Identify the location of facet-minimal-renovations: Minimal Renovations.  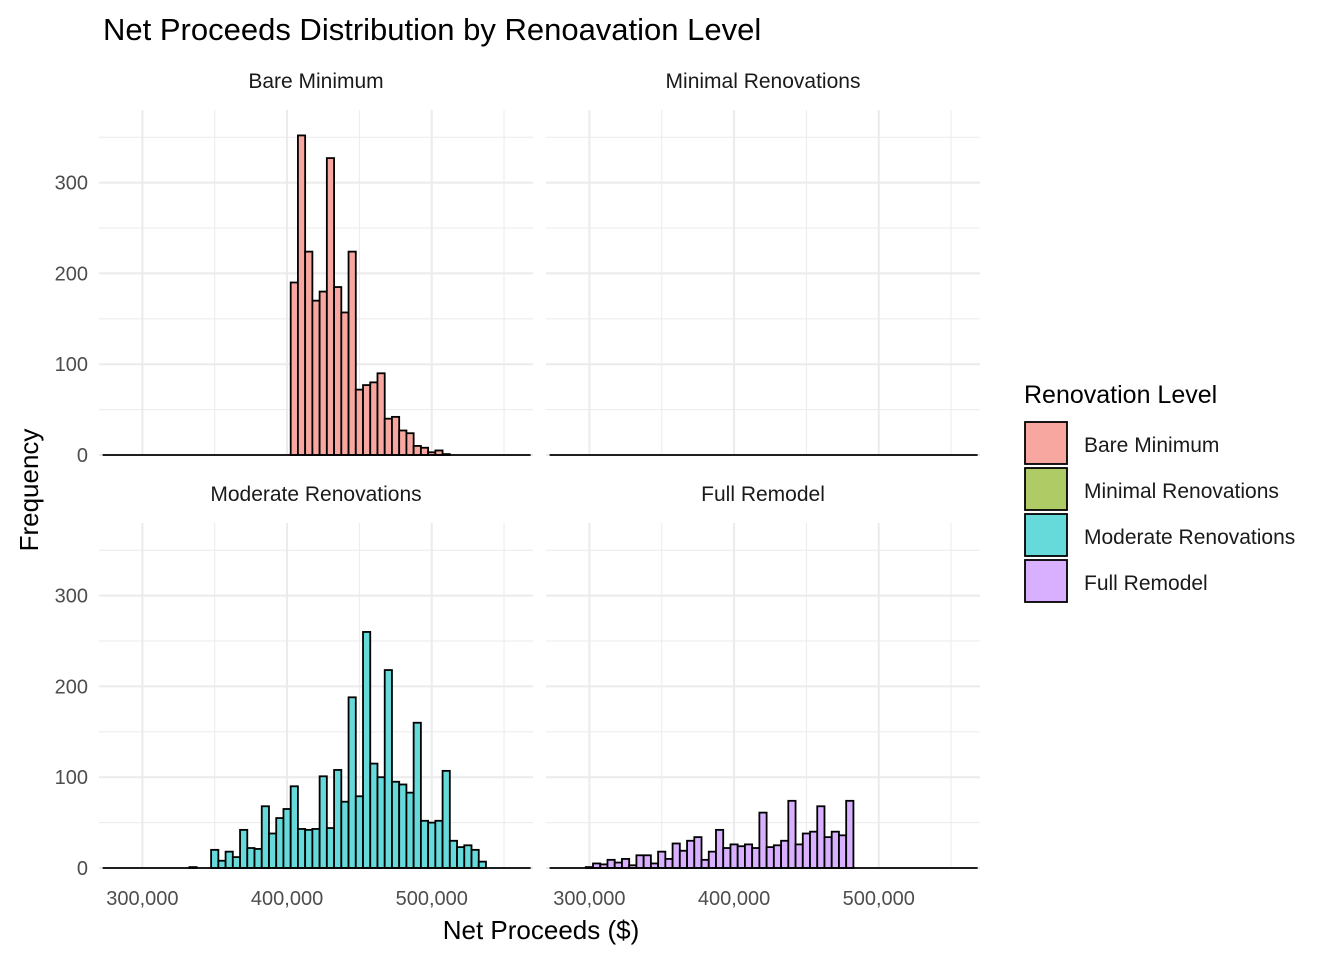
(763, 263).